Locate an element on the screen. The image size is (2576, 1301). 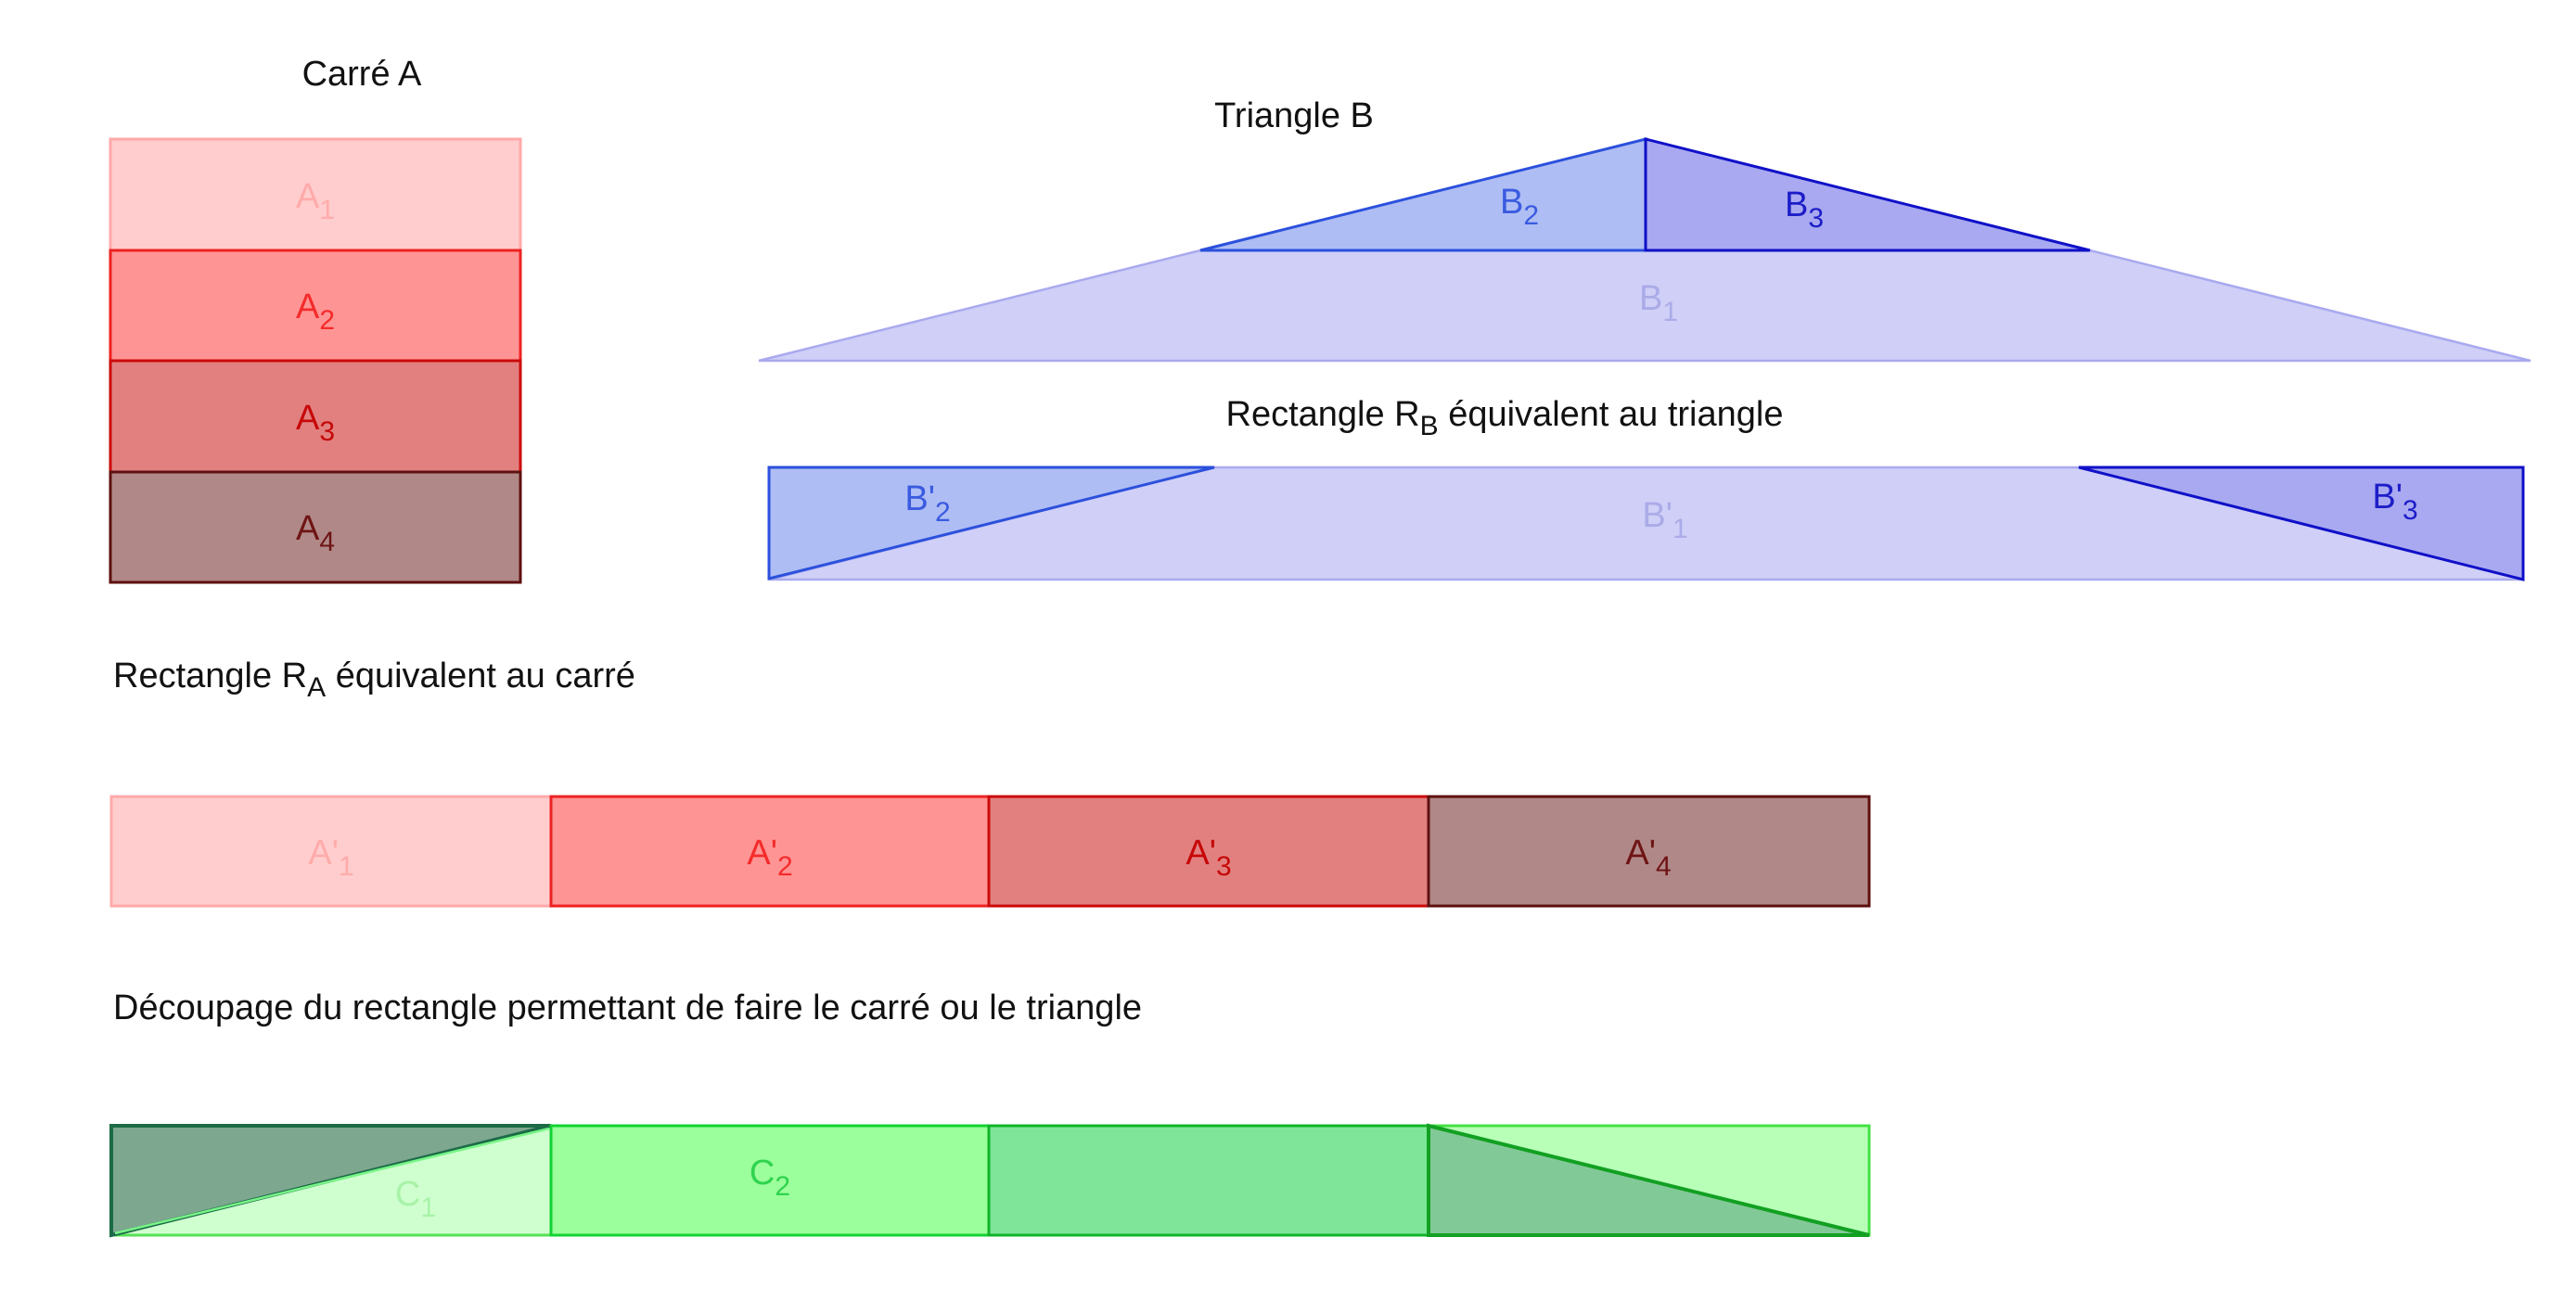
label-a1p: A'1 is located at coordinates (330, 858).